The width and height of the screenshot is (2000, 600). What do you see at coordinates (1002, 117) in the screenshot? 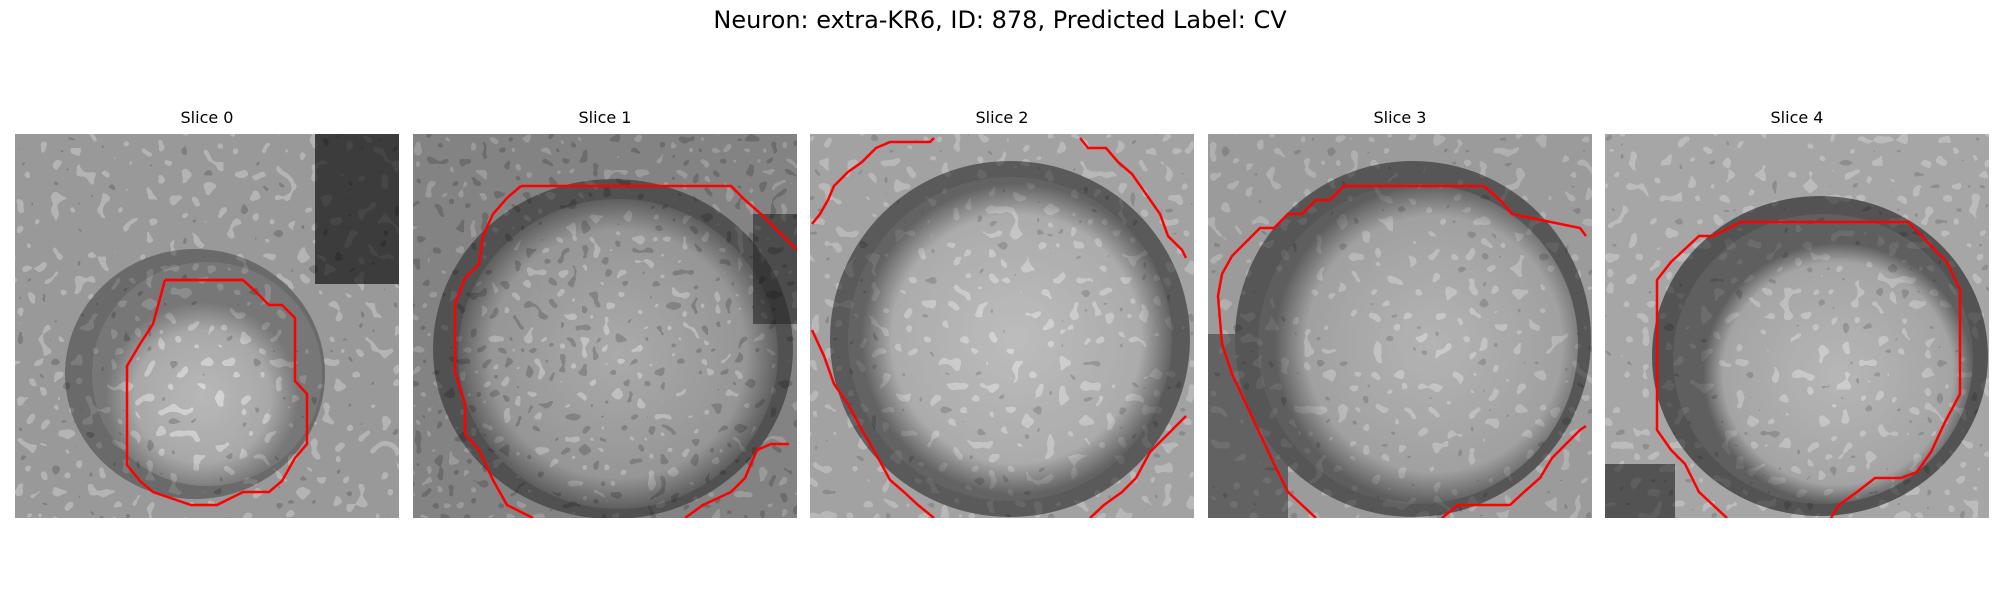
I see `slice-title-2: Slice 2` at bounding box center [1002, 117].